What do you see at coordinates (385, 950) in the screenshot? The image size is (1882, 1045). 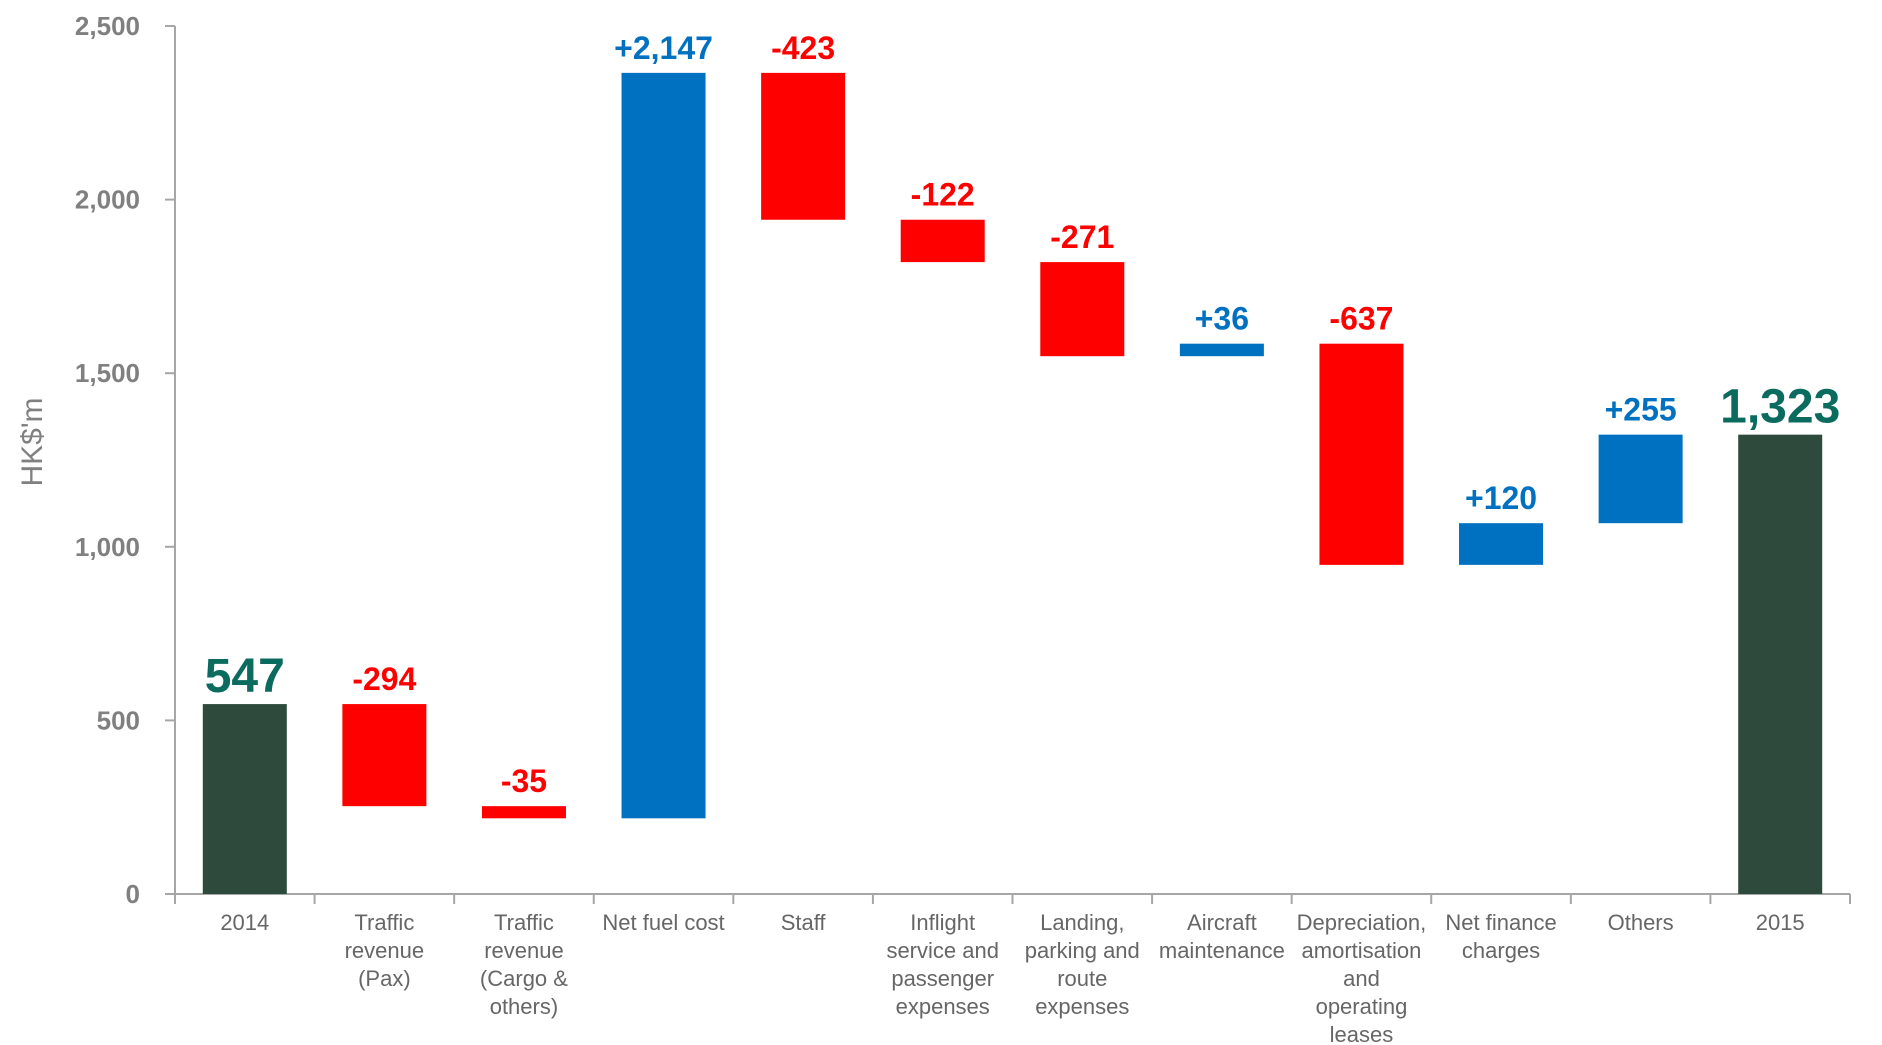 I see `category-label: Traffic revenue (Pax)` at bounding box center [385, 950].